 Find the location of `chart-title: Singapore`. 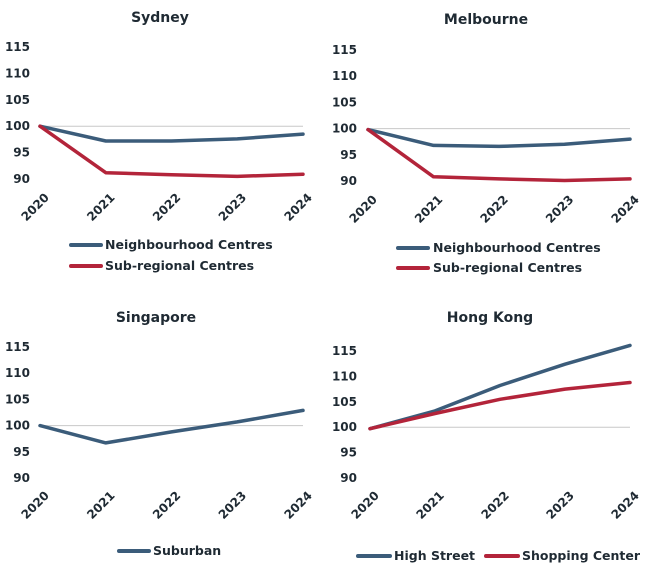

chart-title: Singapore is located at coordinates (156, 318).